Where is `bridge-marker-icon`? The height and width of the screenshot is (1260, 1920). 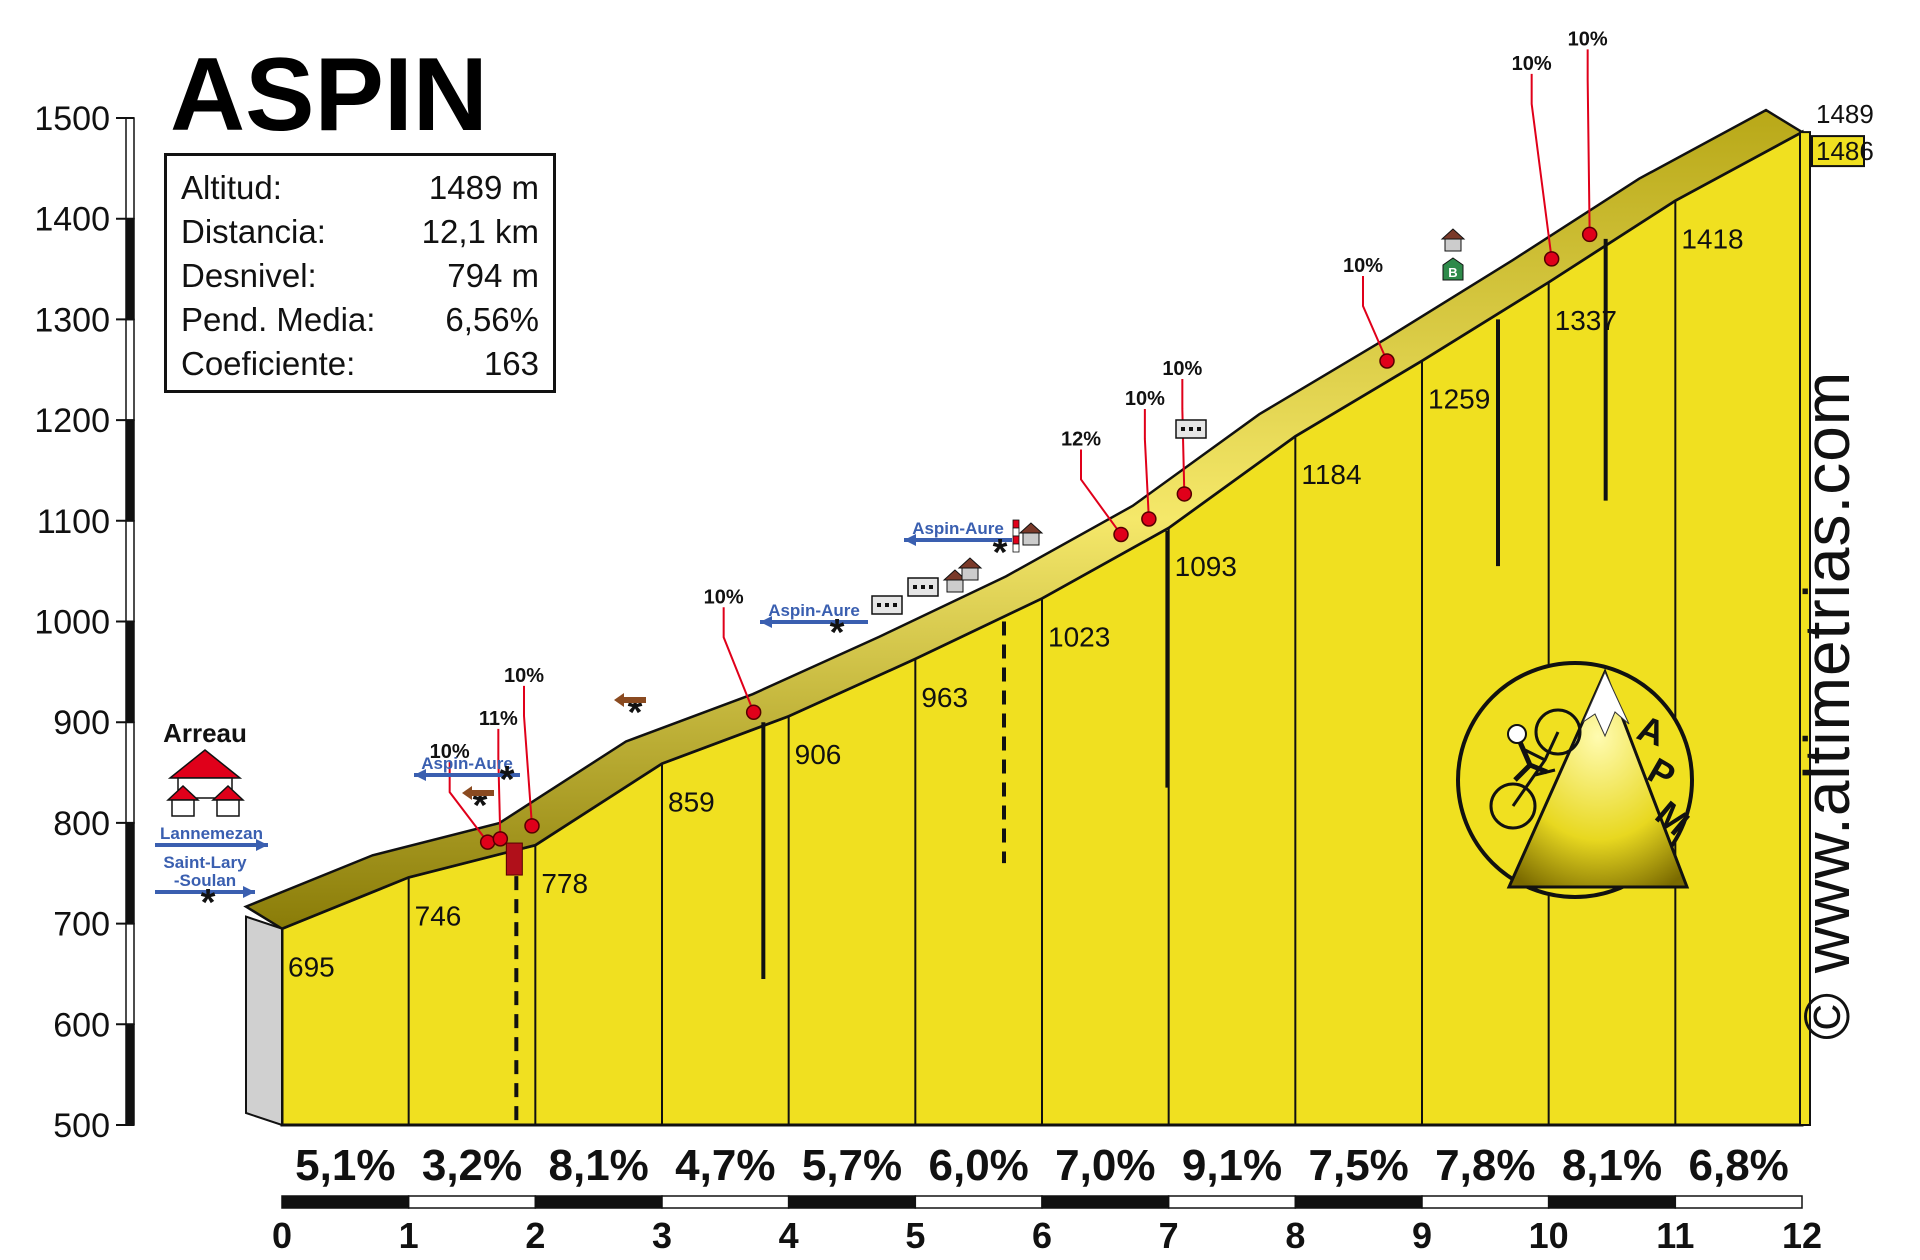
bridge-marker-icon is located at coordinates (514, 859).